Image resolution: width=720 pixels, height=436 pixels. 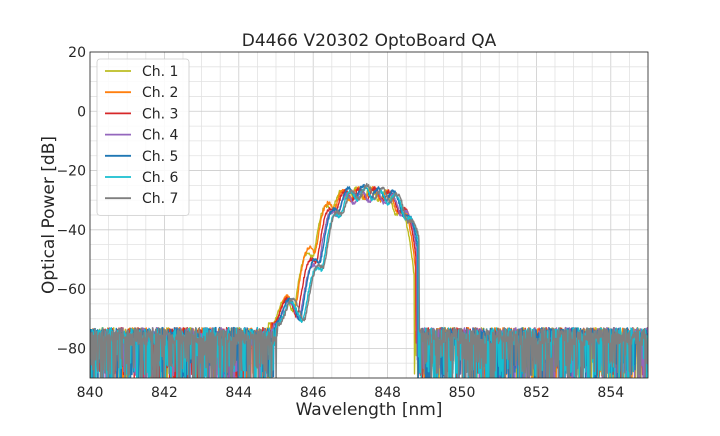 What do you see at coordinates (164, 393) in the screenshot?
I see `x-tick-label: 842` at bounding box center [164, 393].